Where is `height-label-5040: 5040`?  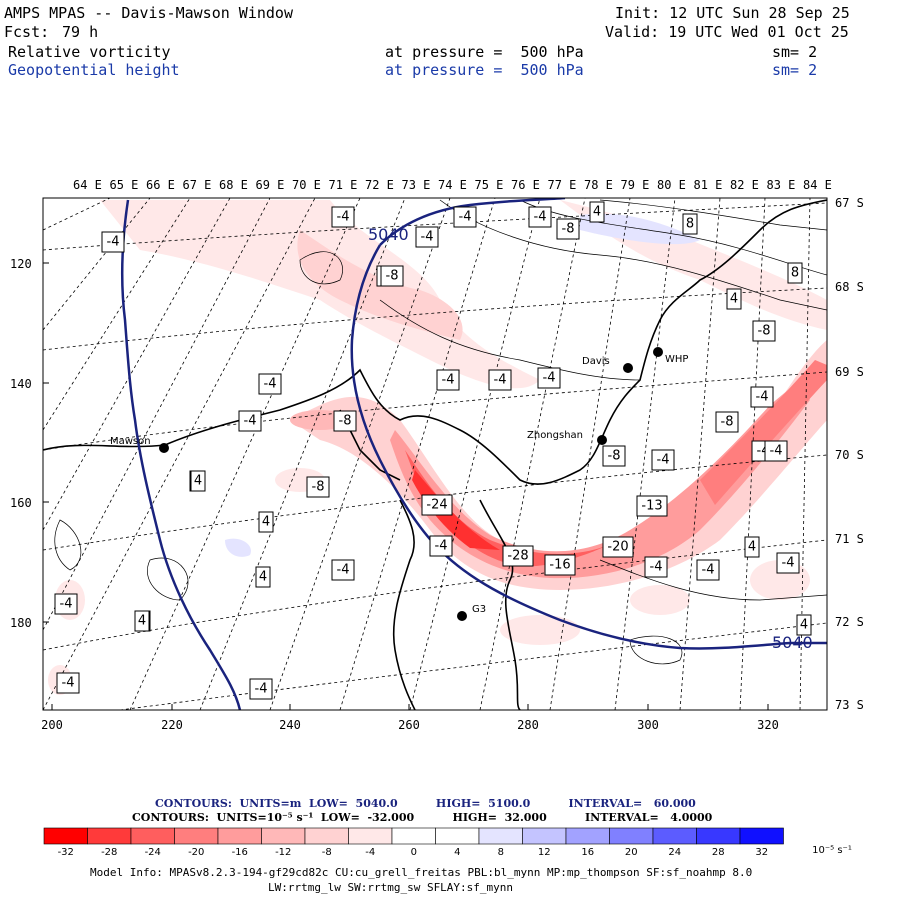 height-label-5040: 5040 is located at coordinates (792, 642).